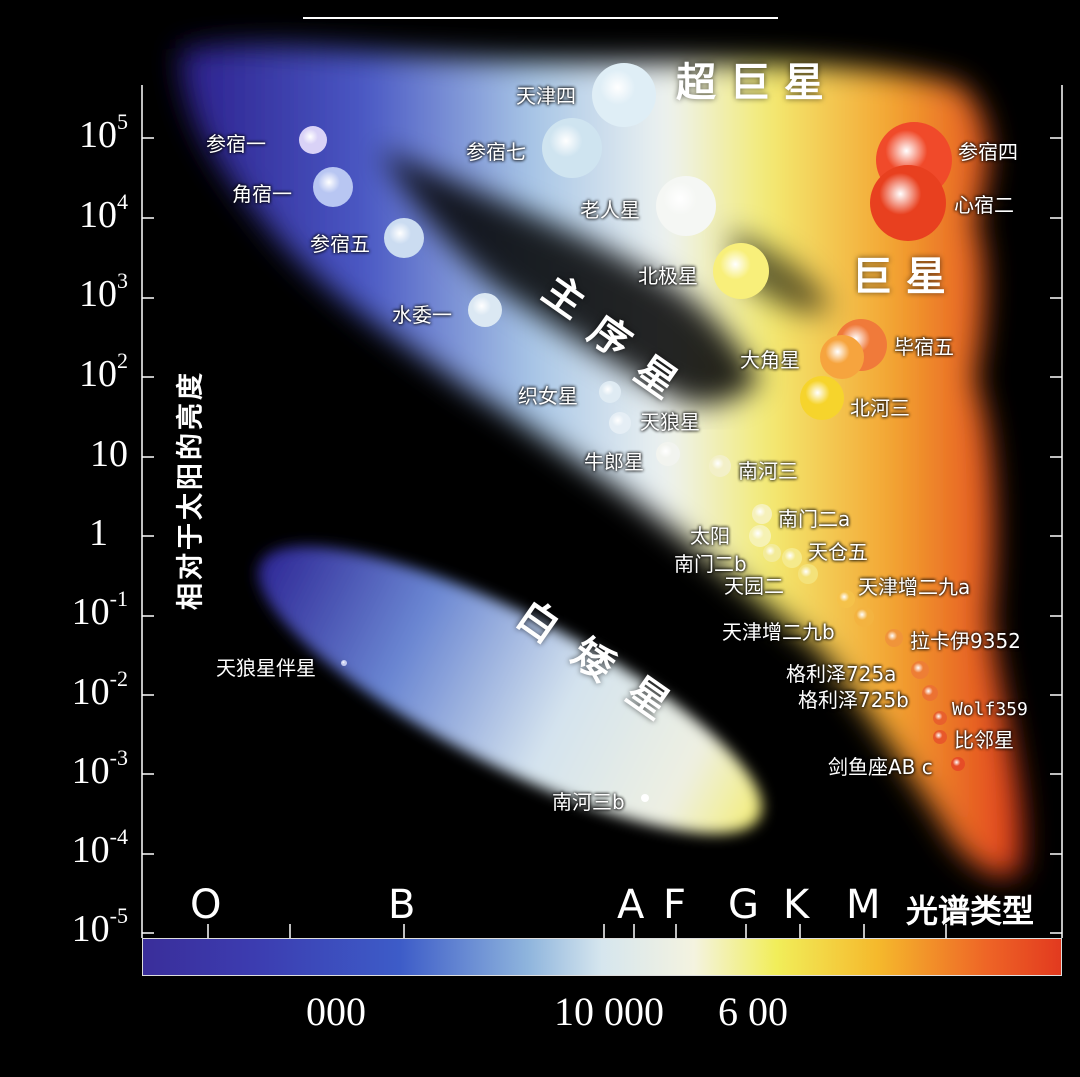  Describe the element at coordinates (548, 396) in the screenshot. I see `star-label: 织女星` at that location.